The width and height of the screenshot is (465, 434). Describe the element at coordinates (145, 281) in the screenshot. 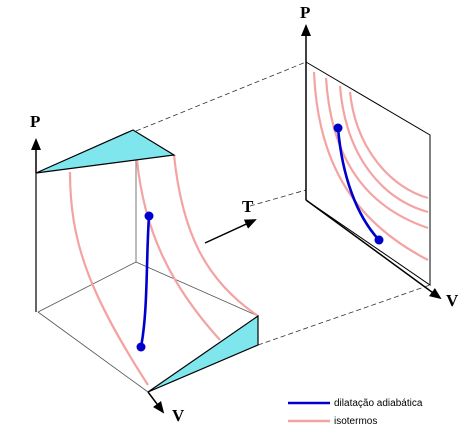

I see `adiabatic-curve-left` at that location.